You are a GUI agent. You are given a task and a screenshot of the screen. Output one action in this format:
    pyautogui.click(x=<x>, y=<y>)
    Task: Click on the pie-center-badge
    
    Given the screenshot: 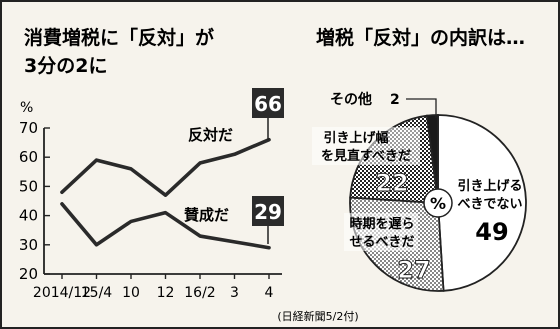 What is the action you would take?
    pyautogui.click(x=438, y=203)
    